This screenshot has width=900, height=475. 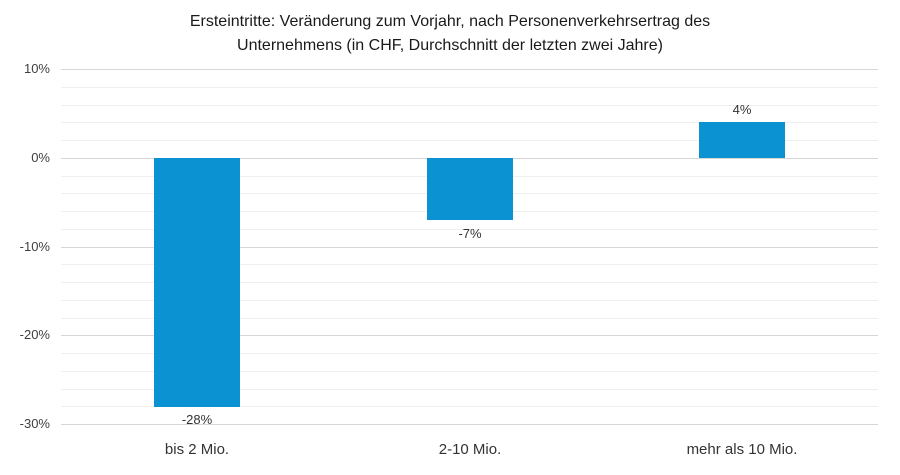 I want to click on y-axis-tick-label: 0%, so click(x=40, y=157).